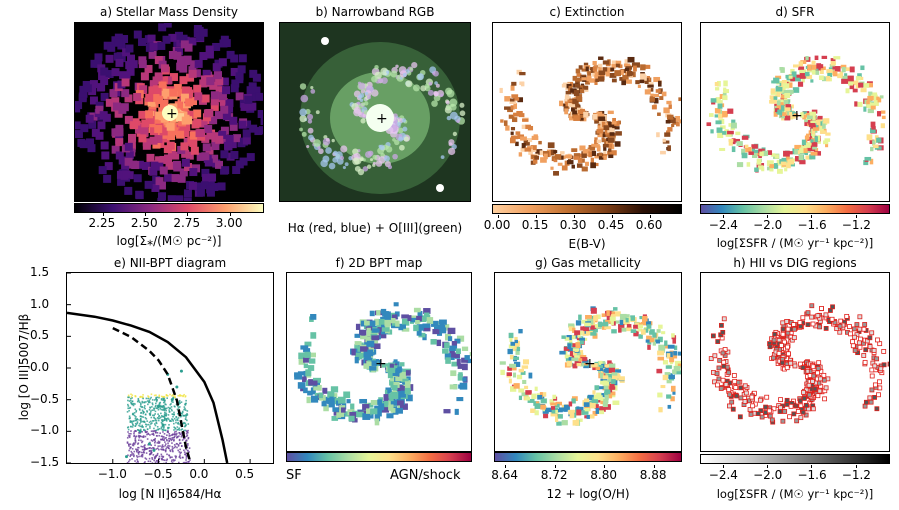 The image size is (899, 510). Describe the element at coordinates (535, 225) in the screenshot. I see `panel-c-cbar-tick: 0.15` at that location.